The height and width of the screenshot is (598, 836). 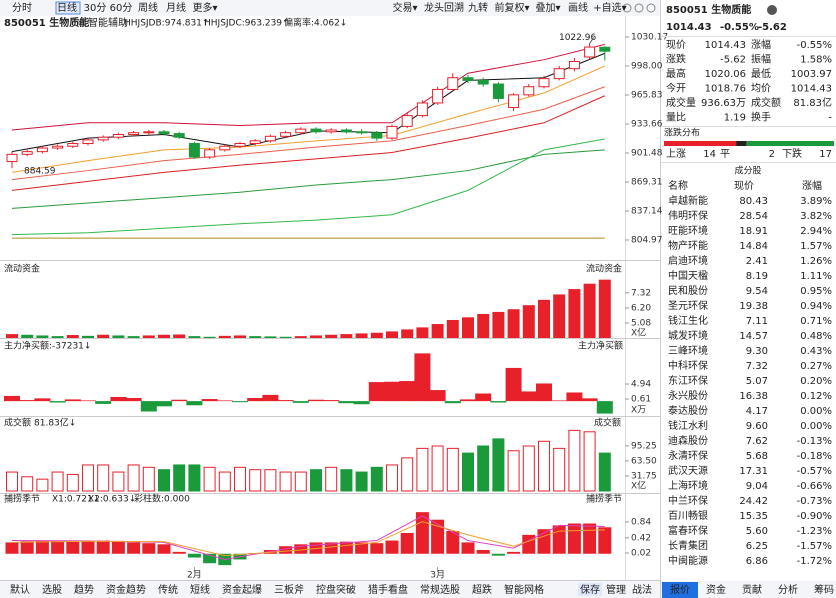 What do you see at coordinates (336, 589) in the screenshot?
I see `bottom-tab: 控盘突破` at bounding box center [336, 589].